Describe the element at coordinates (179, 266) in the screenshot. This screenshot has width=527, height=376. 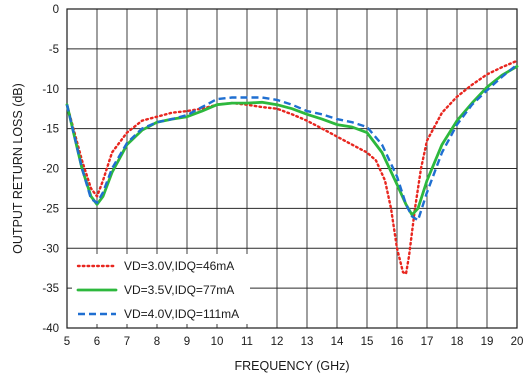
I see `legend-label-1: VD=3.0V,IDQ=46mA` at that location.